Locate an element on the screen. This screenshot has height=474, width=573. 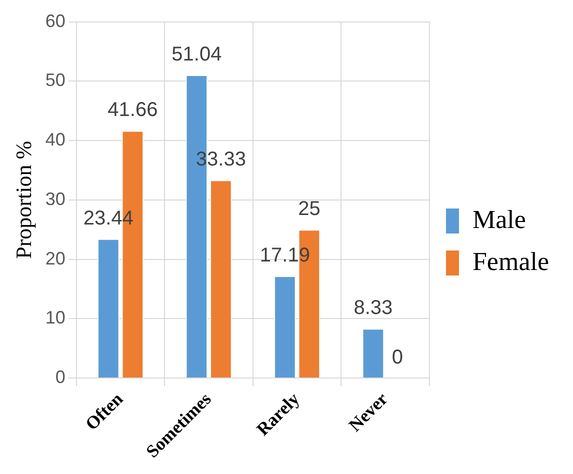
y-tick-label: 10 is located at coordinates (55, 318).